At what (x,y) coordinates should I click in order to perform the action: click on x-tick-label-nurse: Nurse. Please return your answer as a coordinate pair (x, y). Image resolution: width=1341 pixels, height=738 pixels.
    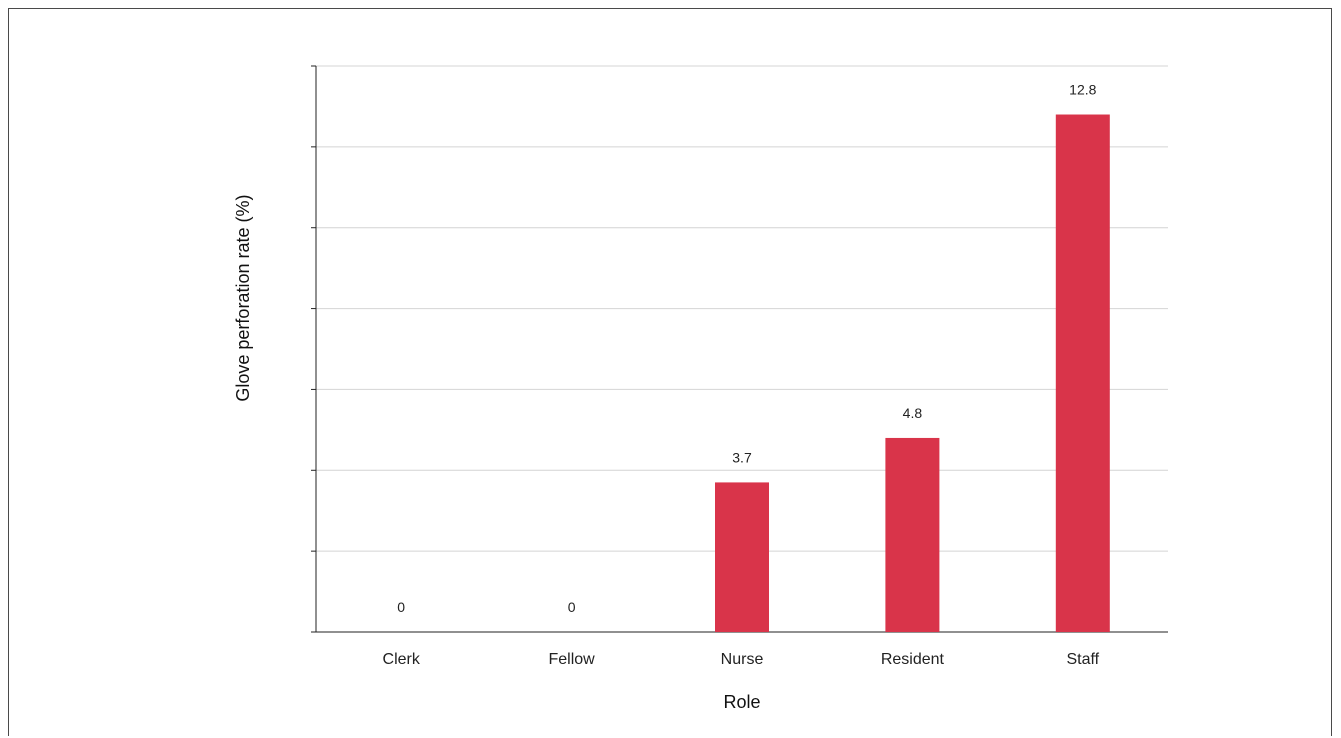
    Looking at the image, I should click on (742, 659).